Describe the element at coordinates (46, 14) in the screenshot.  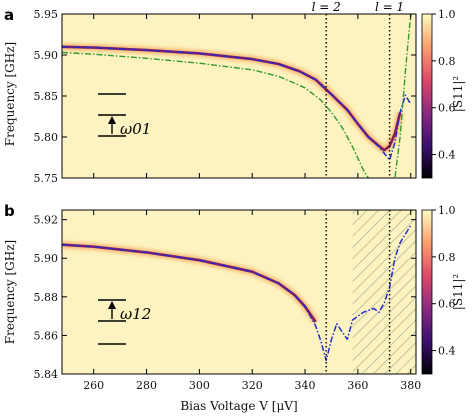
I see `ytick-label-a-4: 5.95` at that location.